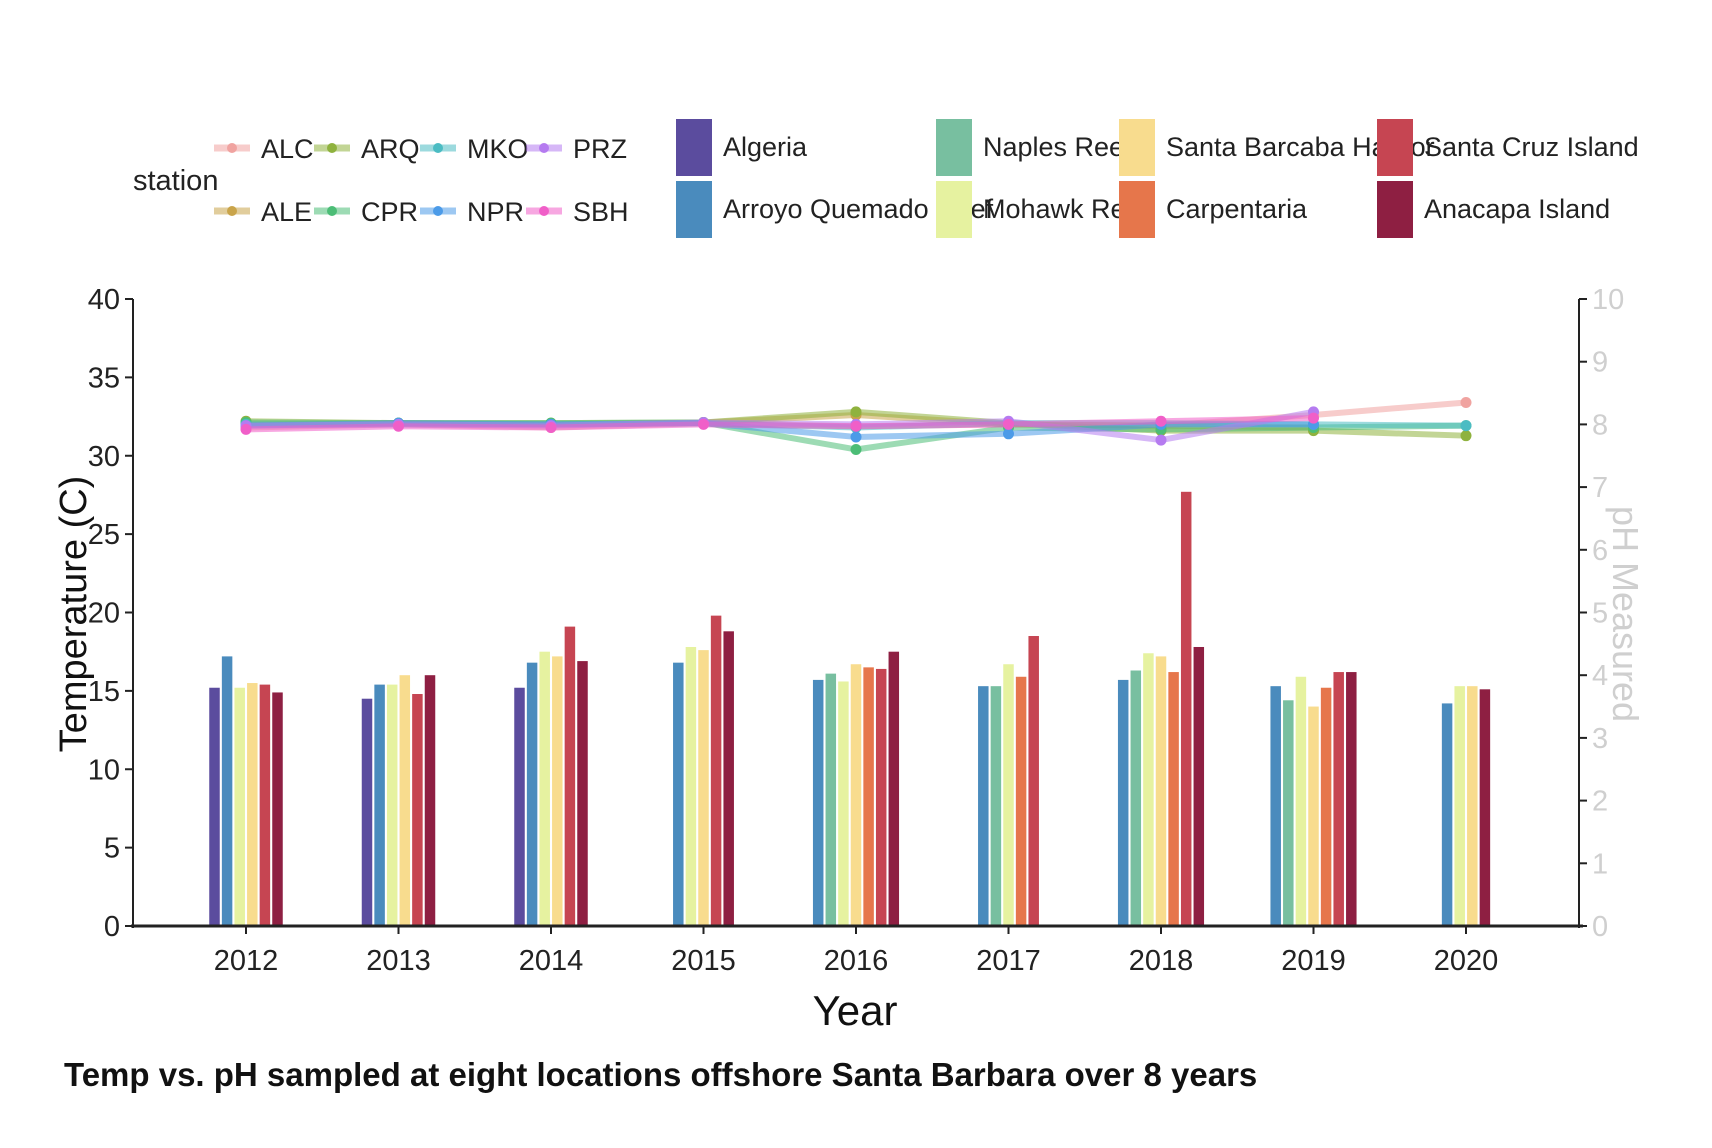 The height and width of the screenshot is (1148, 1712). I want to click on bar-mohawk-reef-2014, so click(544, 788).